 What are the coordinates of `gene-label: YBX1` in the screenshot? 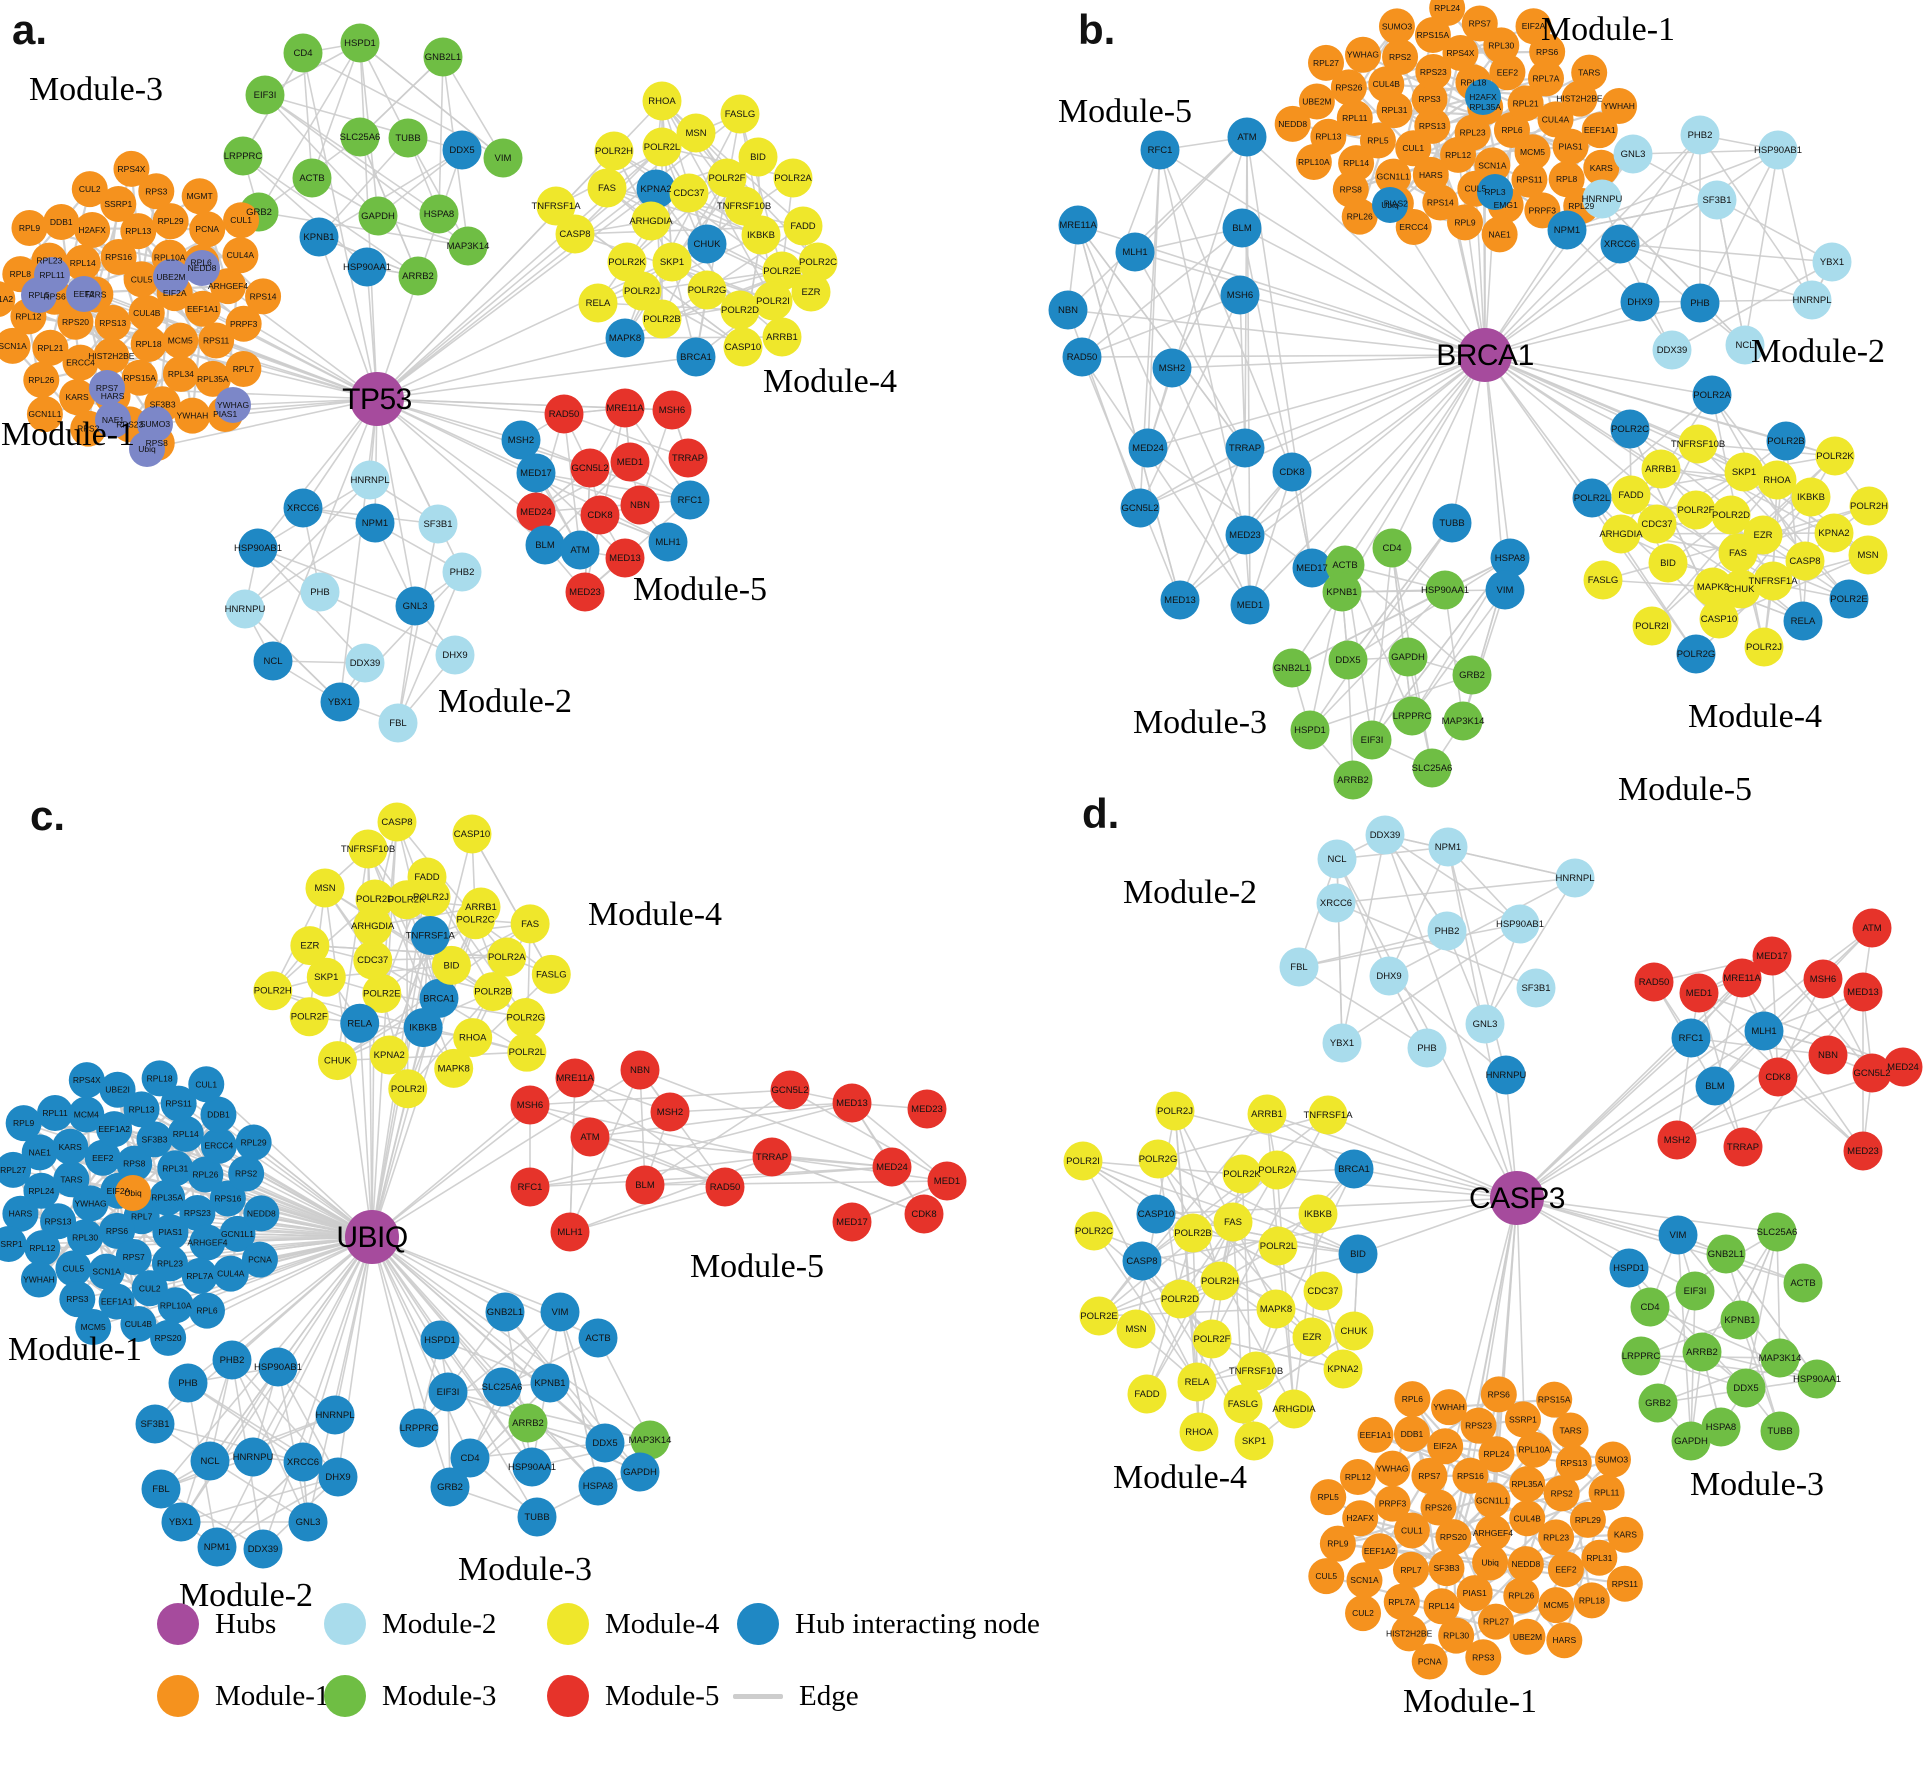 It's located at (181, 1522).